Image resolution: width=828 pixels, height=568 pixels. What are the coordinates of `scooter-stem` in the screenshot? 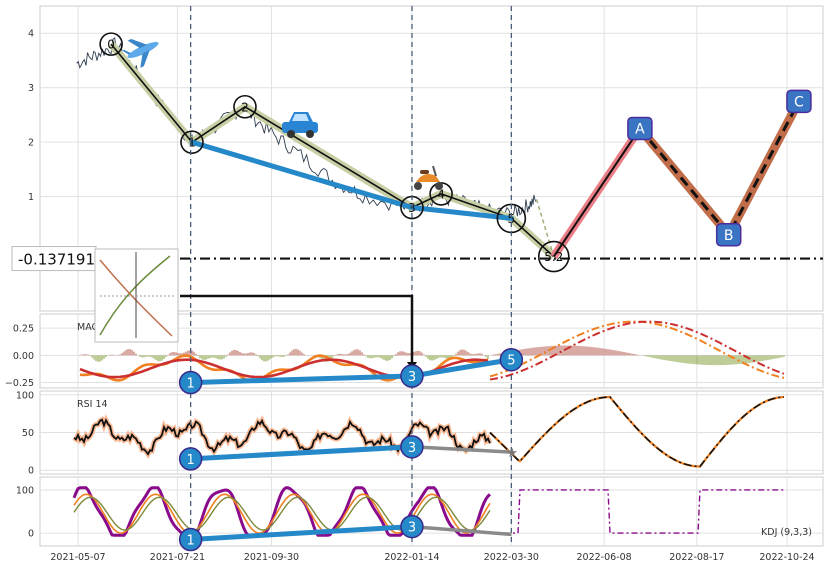 It's located at (434, 171).